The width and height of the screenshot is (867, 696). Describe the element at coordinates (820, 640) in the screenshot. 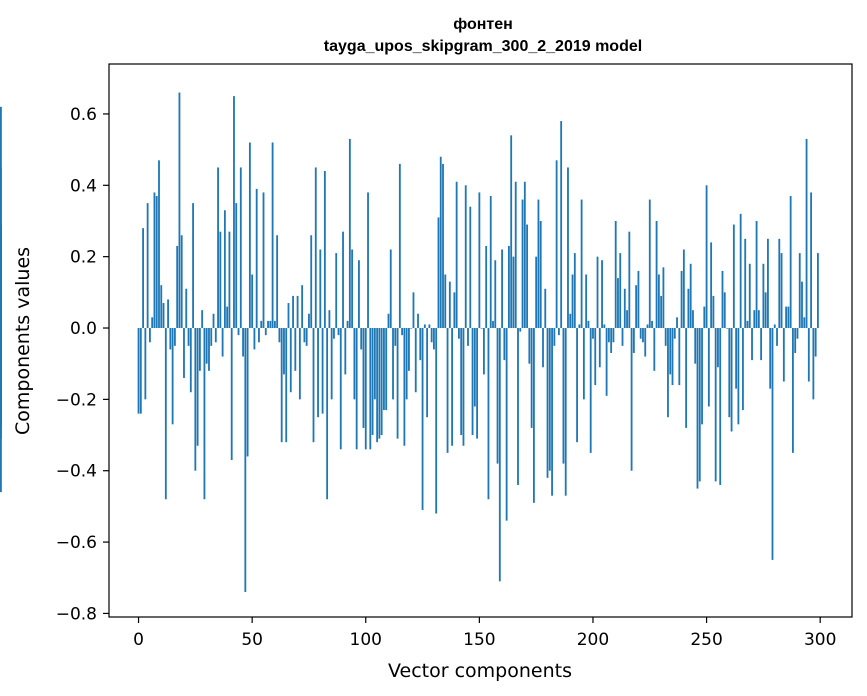

I see `x-tick-label: 300` at that location.